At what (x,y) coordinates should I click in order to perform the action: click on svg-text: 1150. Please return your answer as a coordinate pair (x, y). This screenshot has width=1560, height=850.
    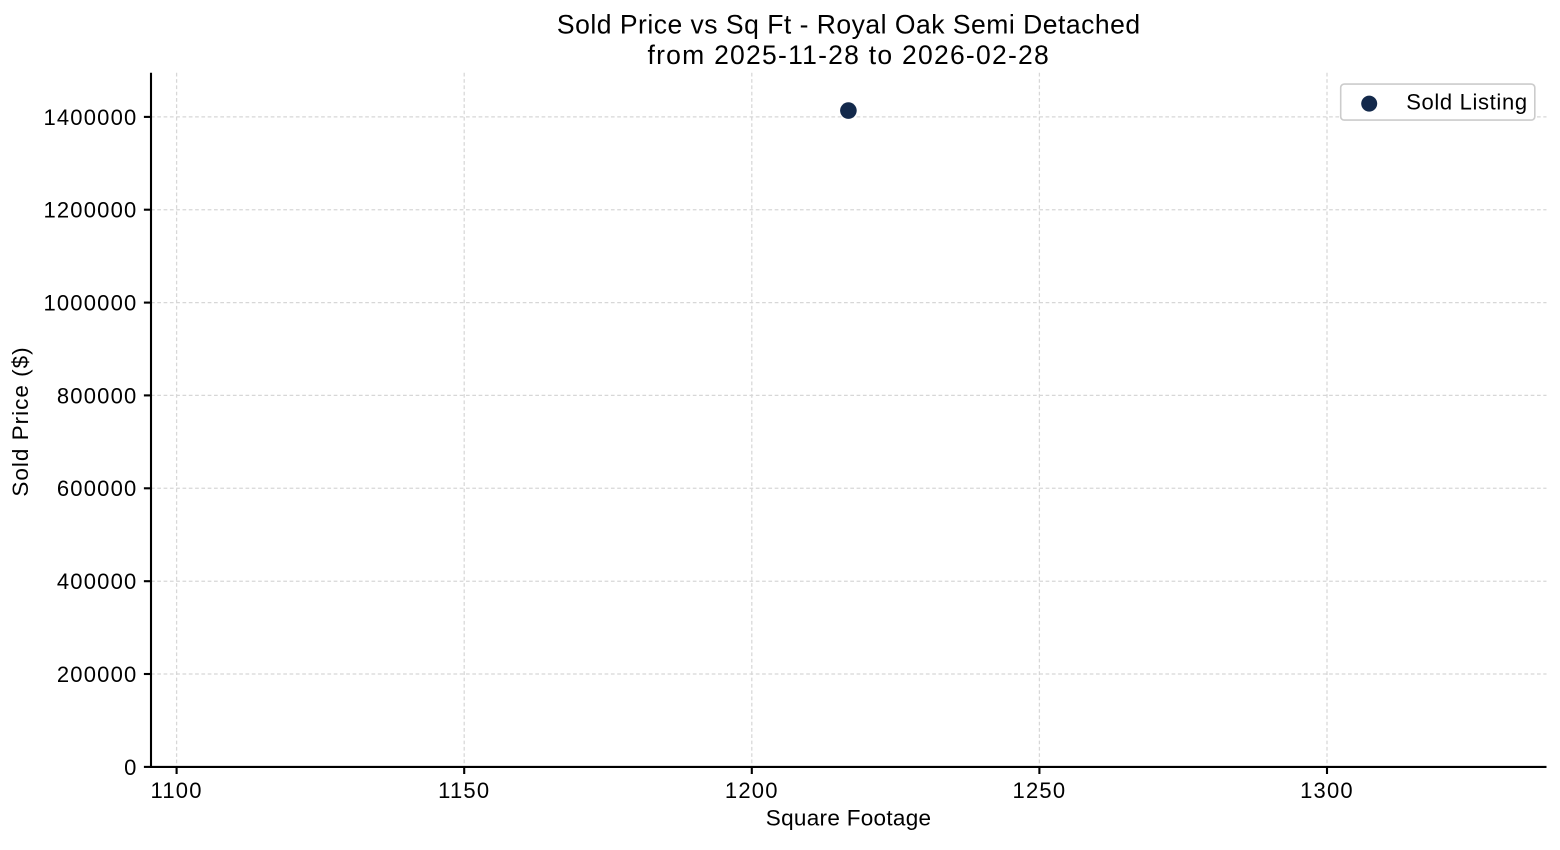
    Looking at the image, I should click on (464, 790).